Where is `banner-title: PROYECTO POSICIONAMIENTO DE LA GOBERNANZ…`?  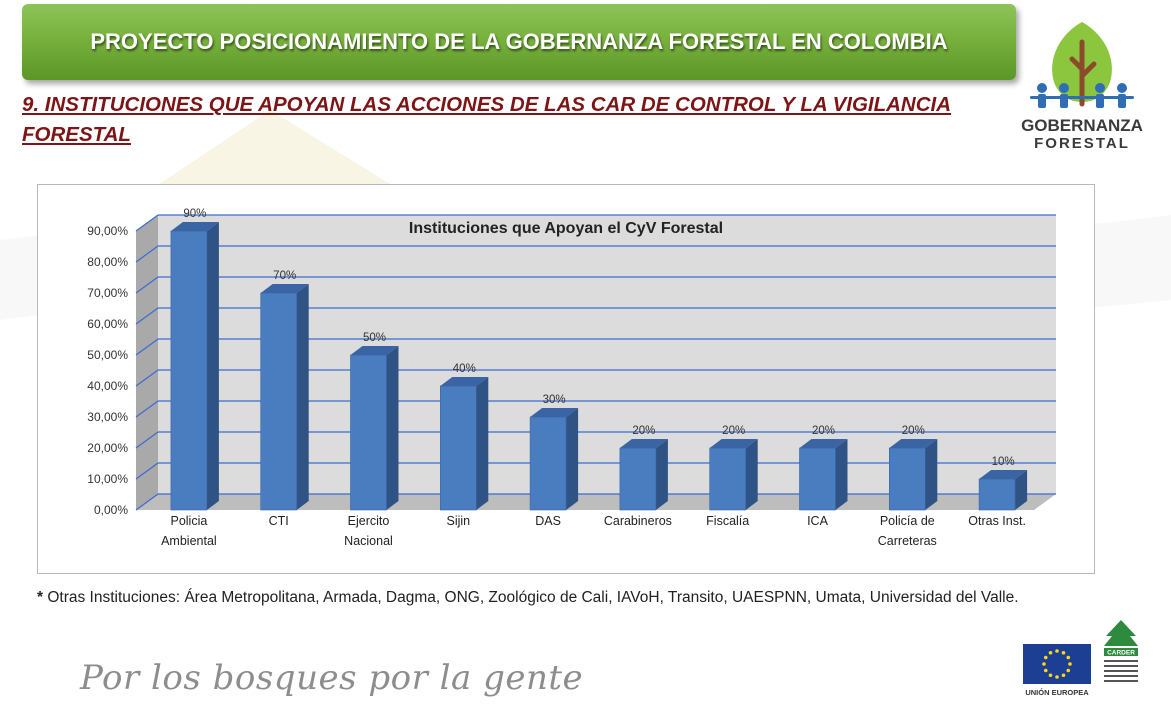 banner-title: PROYECTO POSICIONAMIENTO DE LA GOBERNANZ… is located at coordinates (519, 41).